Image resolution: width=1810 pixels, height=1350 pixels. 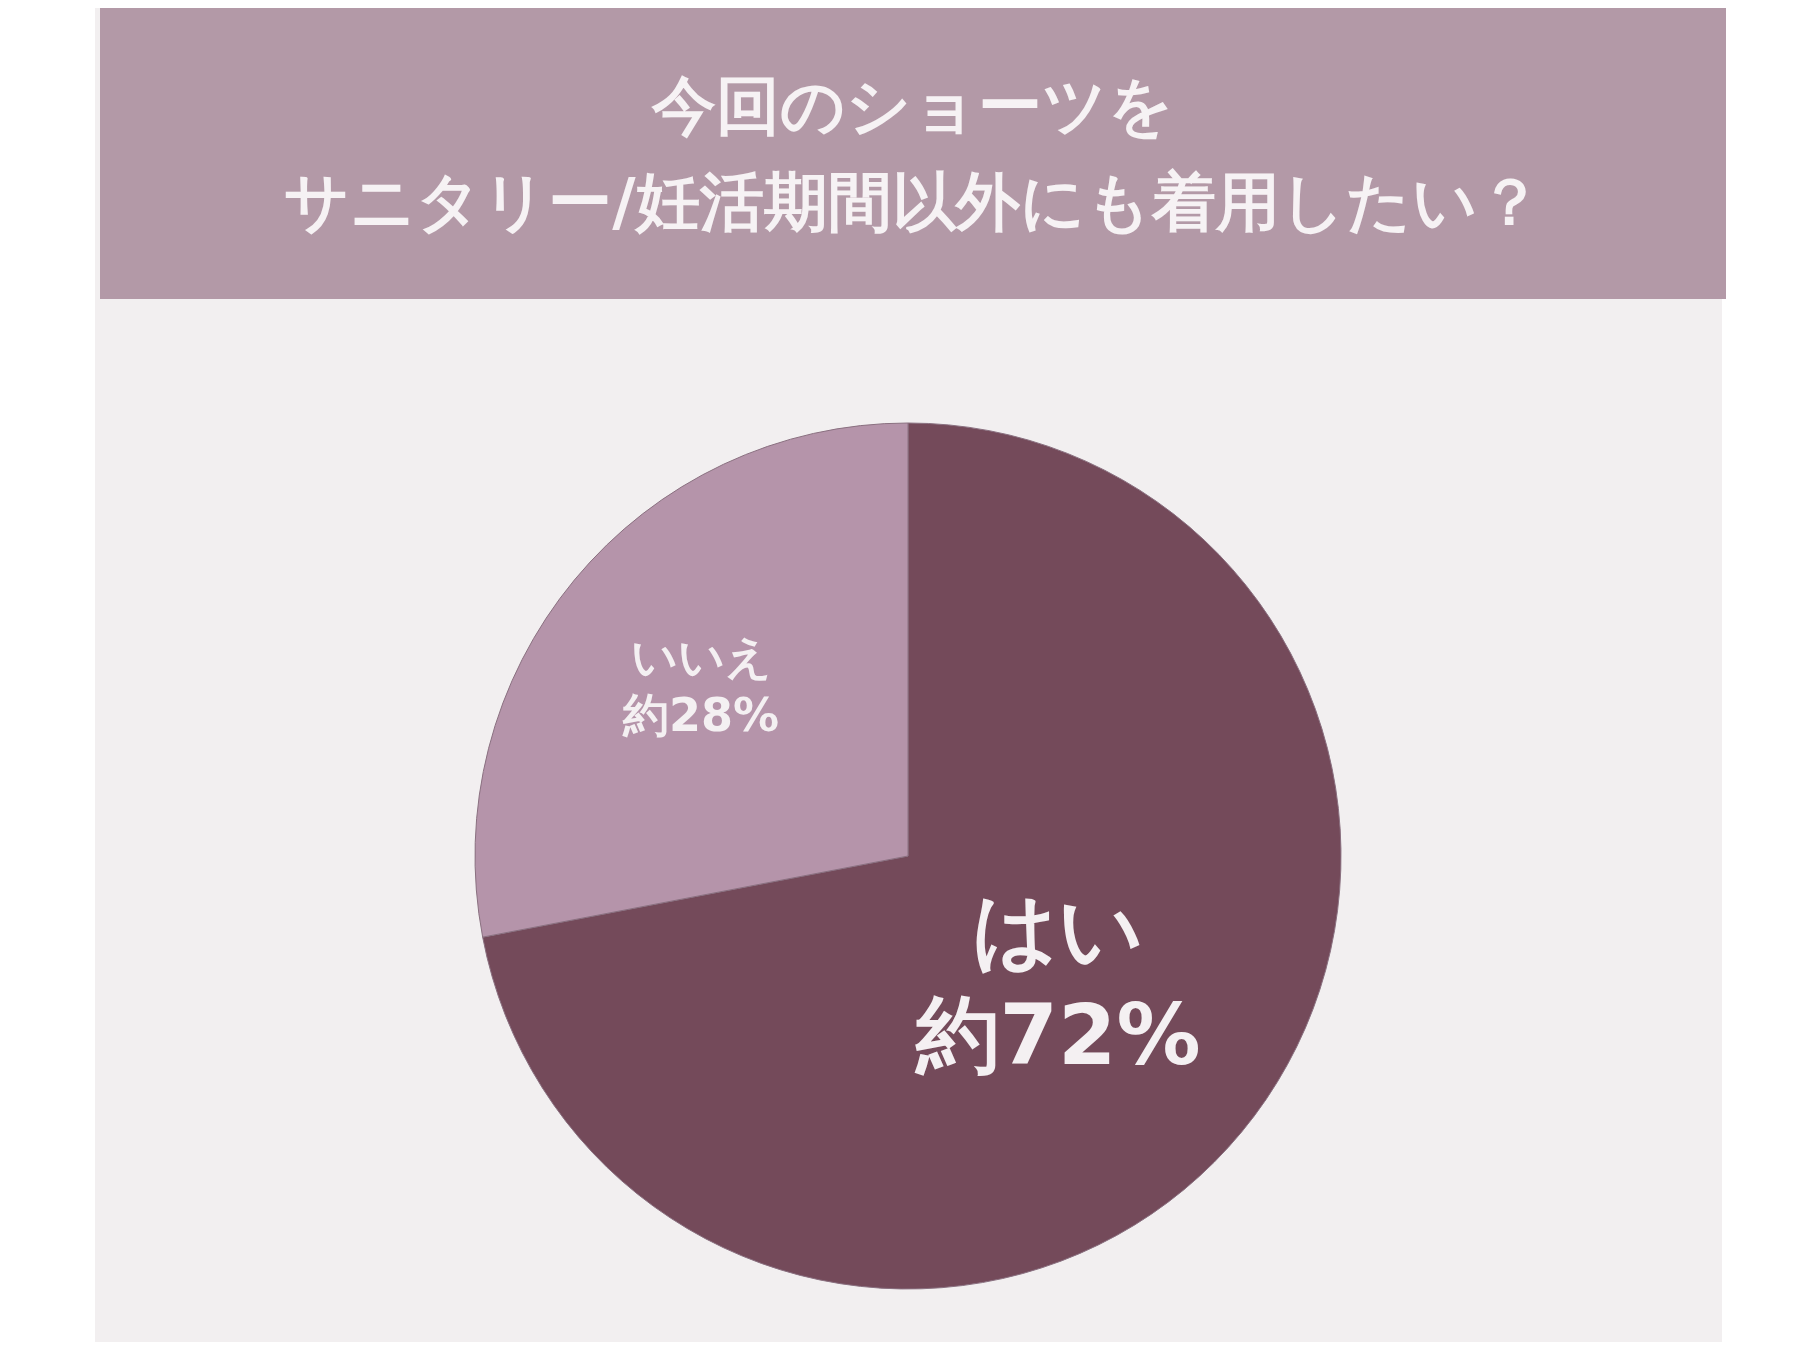 I want to click on slice-label: いいえ, so click(x=701, y=657).